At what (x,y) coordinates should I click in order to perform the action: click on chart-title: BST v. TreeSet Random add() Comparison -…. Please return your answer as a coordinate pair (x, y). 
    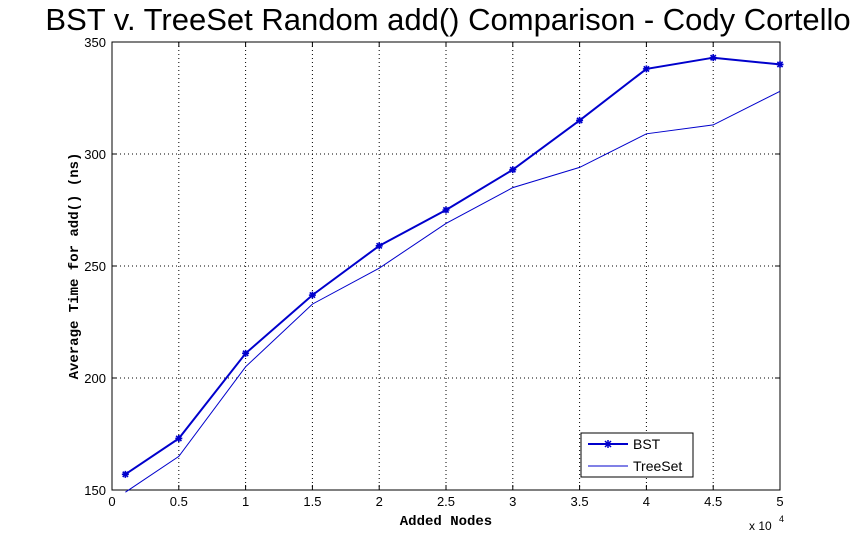
    Looking at the image, I should click on (447, 19).